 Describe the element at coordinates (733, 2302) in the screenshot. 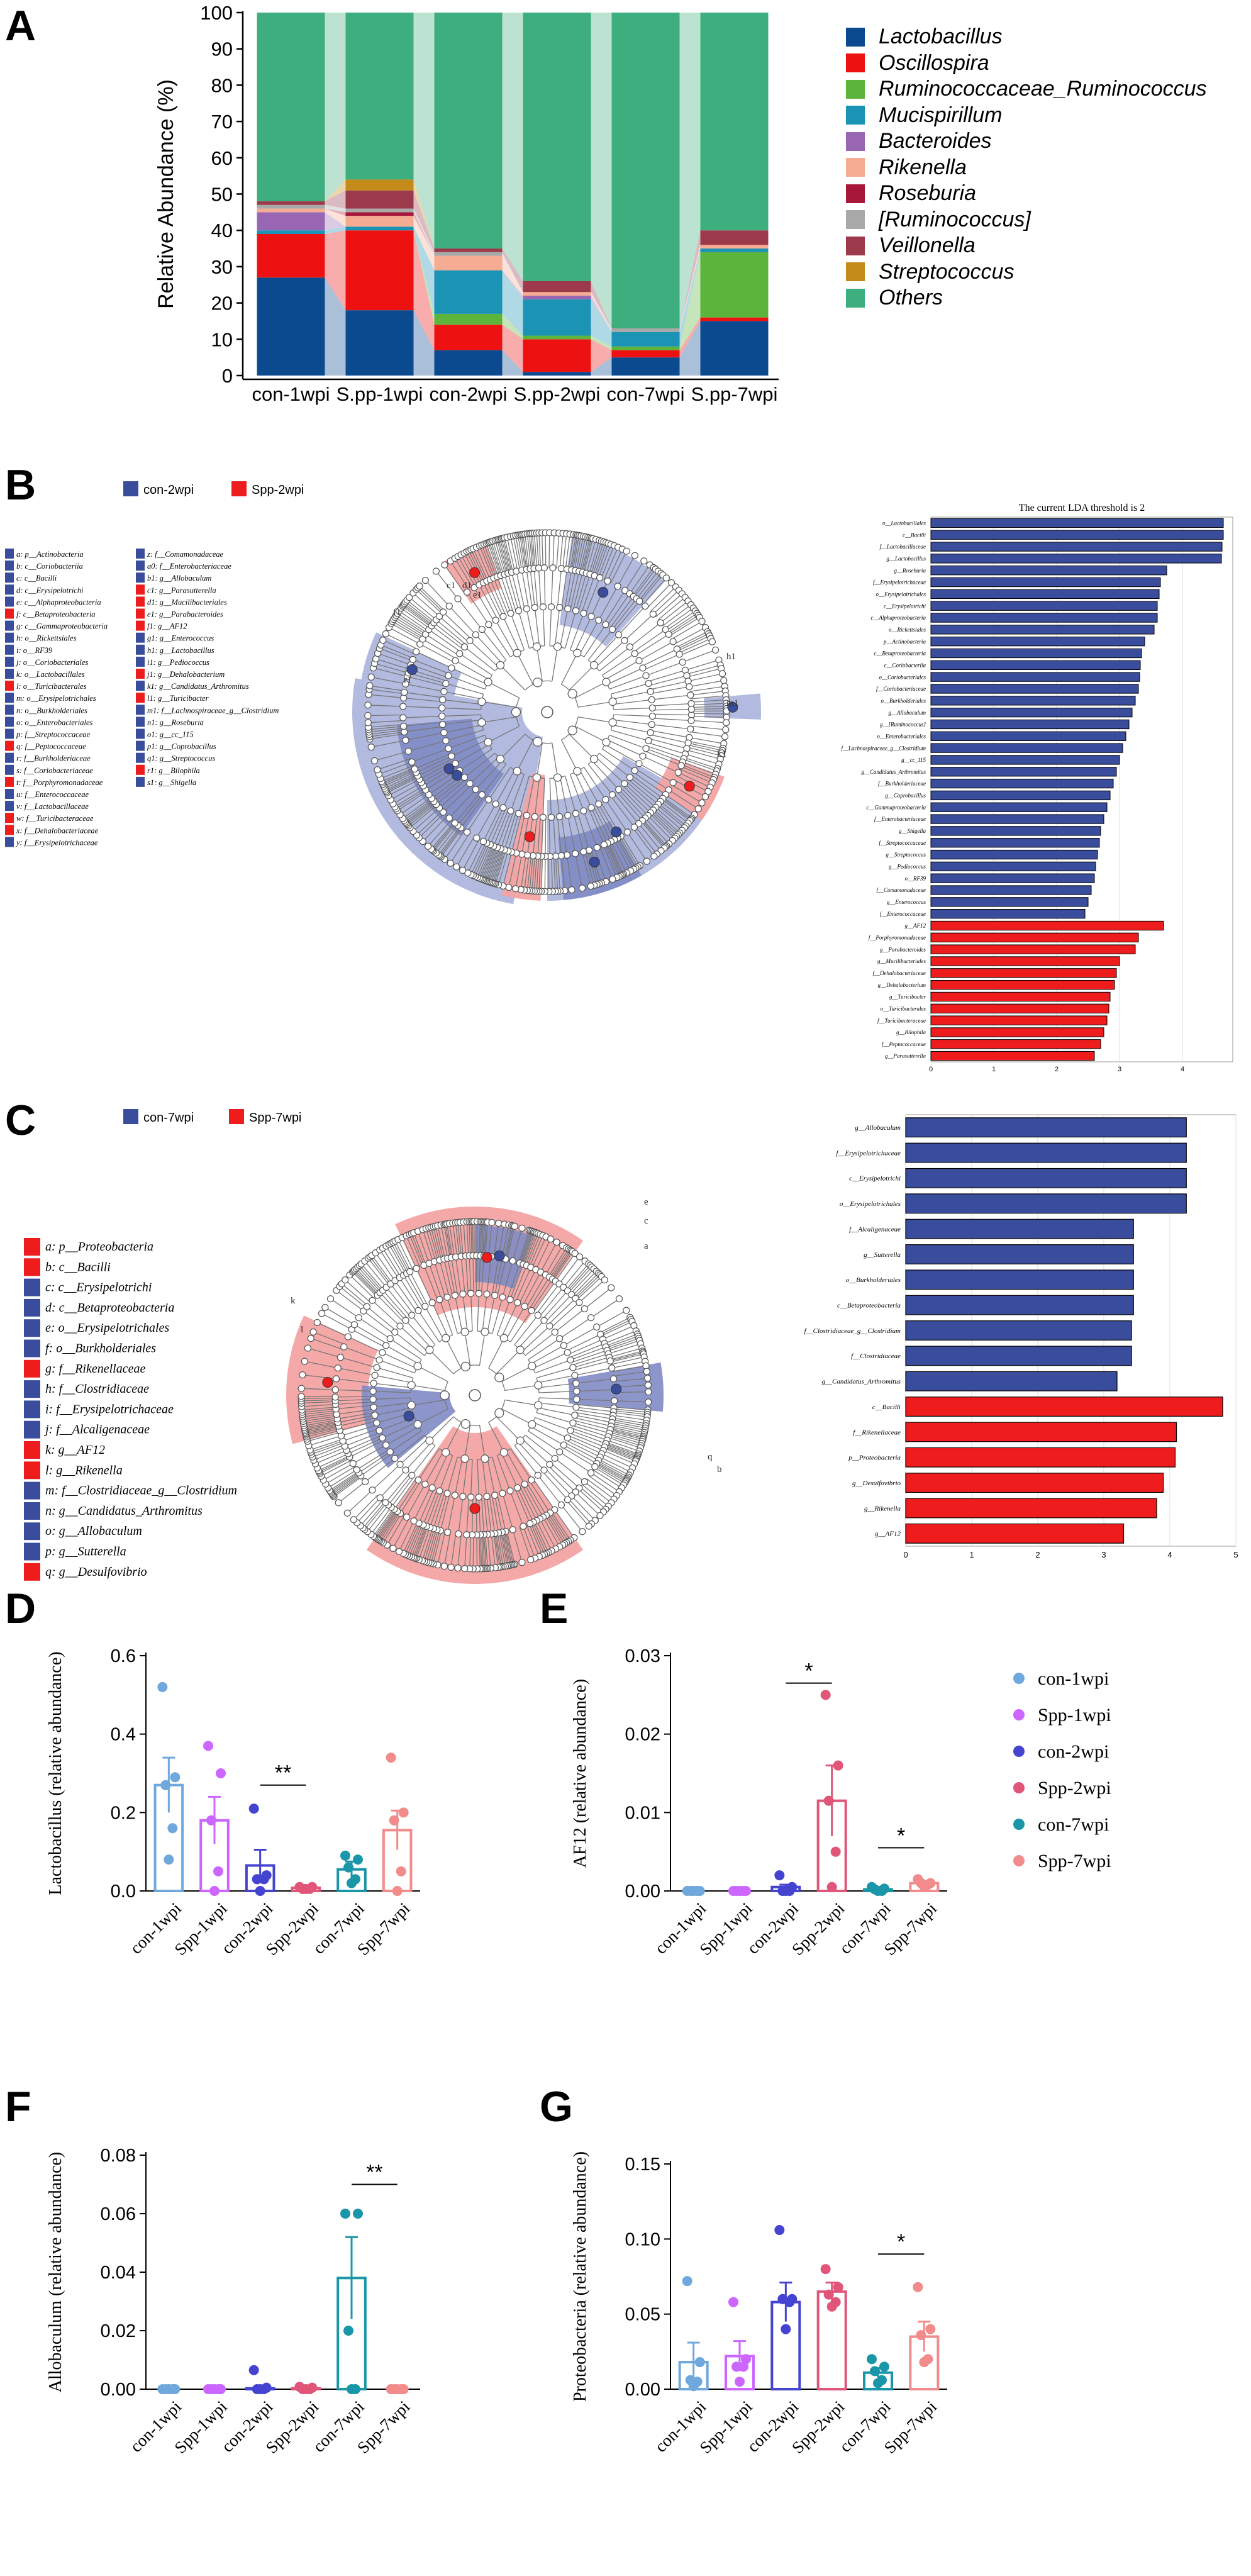

I see `point-Spp-1wpi` at that location.